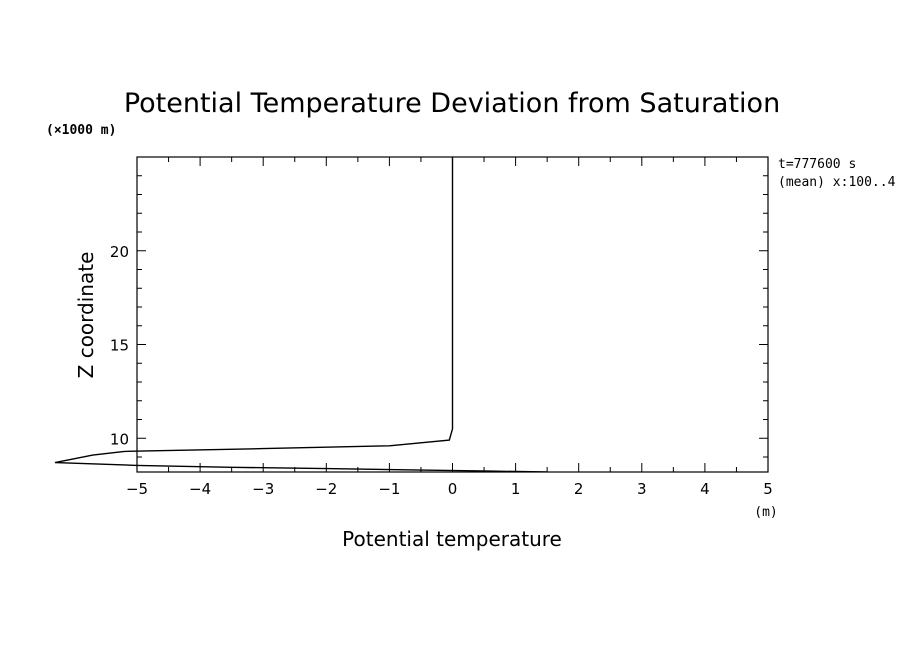 This screenshot has width=904, height=654. What do you see at coordinates (837, 182) in the screenshot?
I see `annotation-mean: (mean) x:100..4` at bounding box center [837, 182].